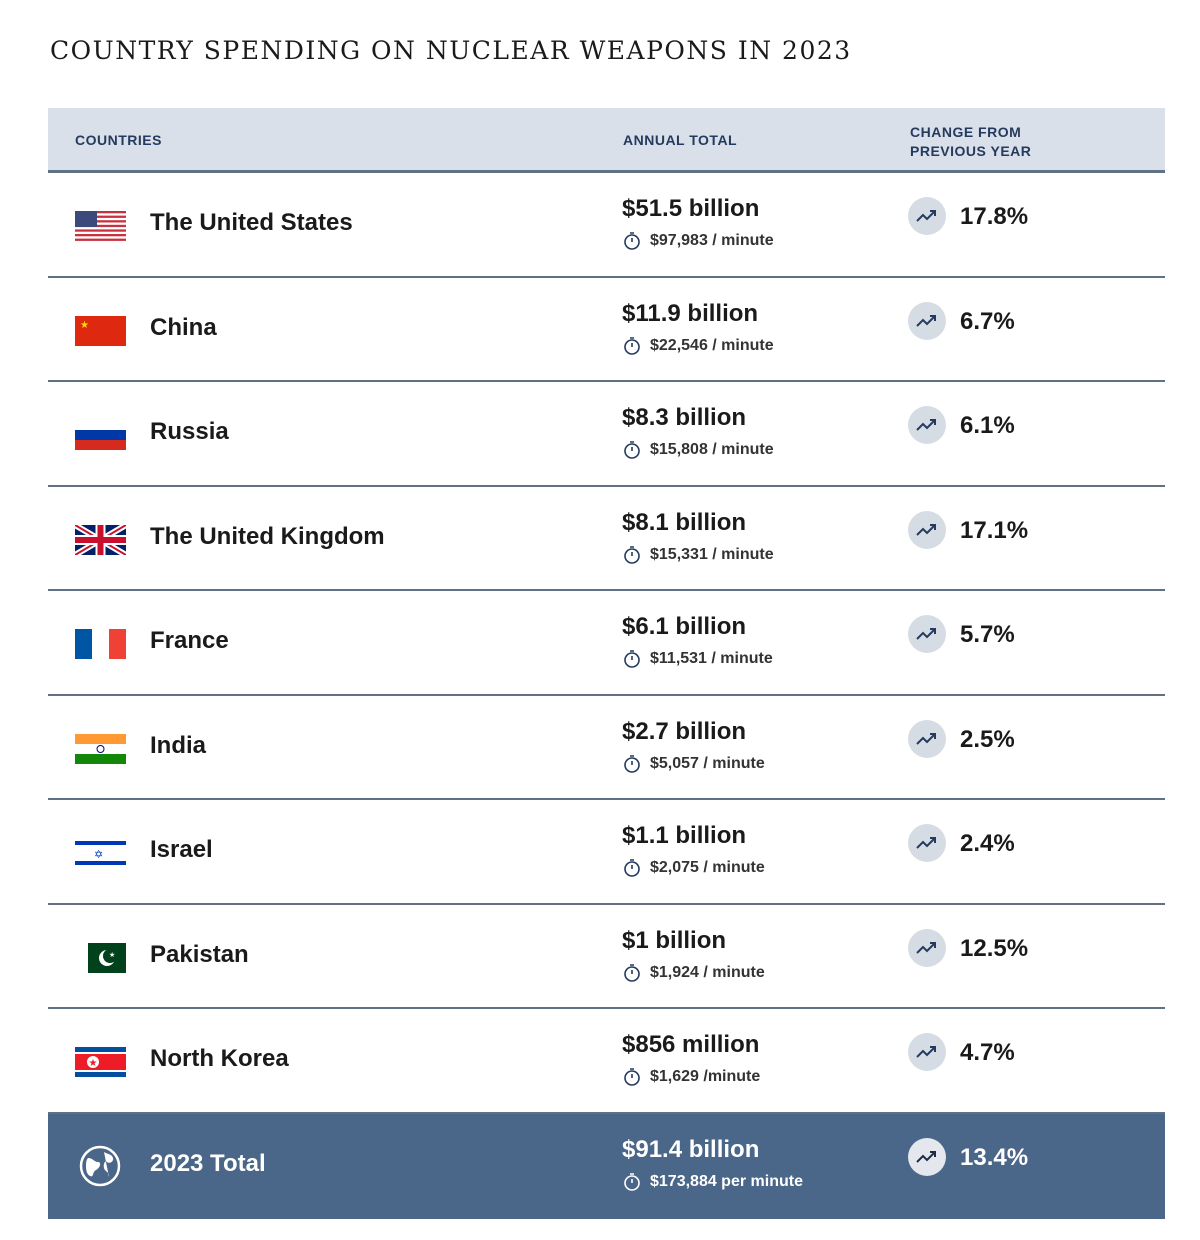 This screenshot has height=1240, width=1200. Describe the element at coordinates (994, 1157) in the screenshot. I see `total-change: 13.4%` at that location.